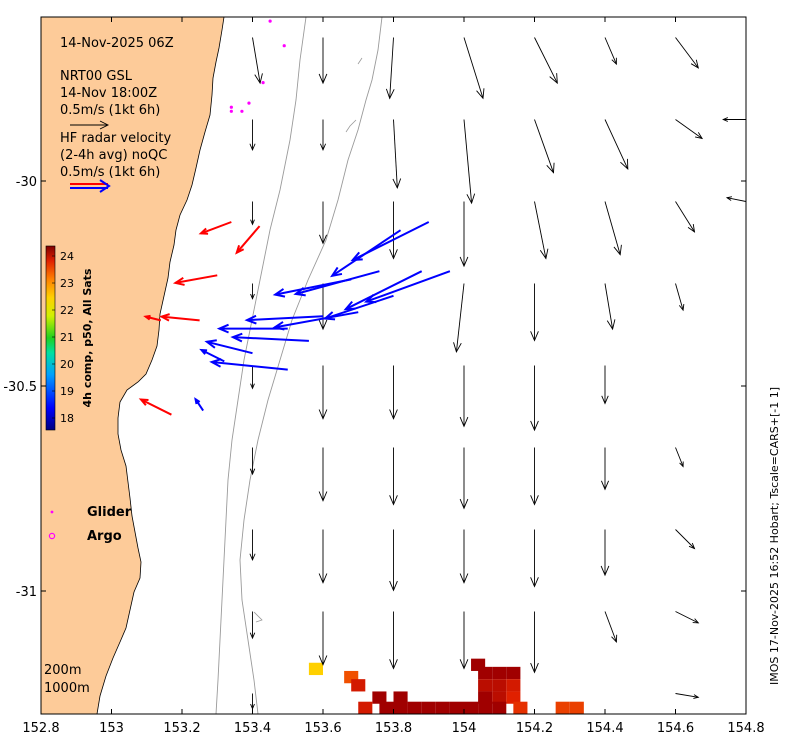 This screenshot has width=790, height=750. What do you see at coordinates (96, 76) in the screenshot?
I see `model-label: NRT00 GSL` at bounding box center [96, 76].